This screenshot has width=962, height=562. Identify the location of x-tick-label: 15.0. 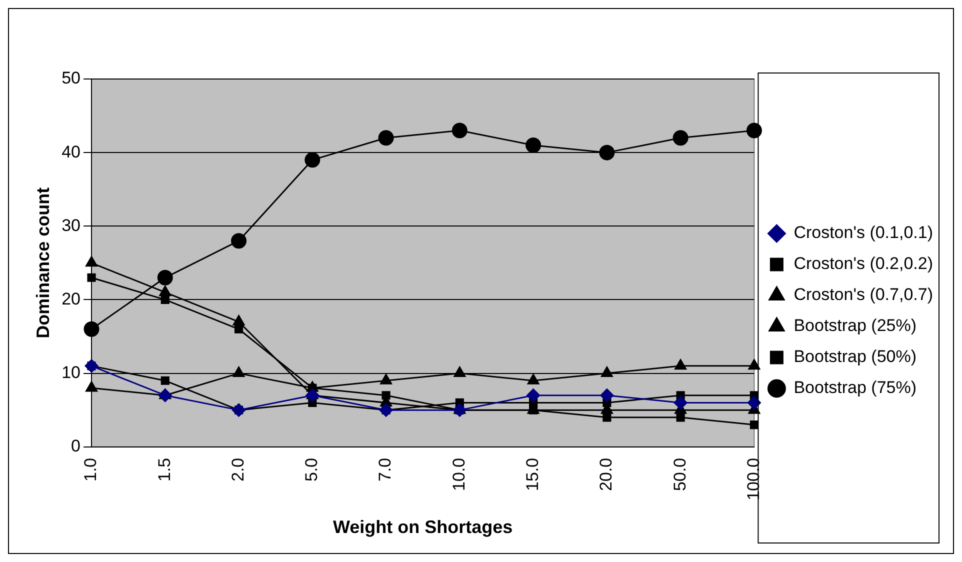
(532, 474).